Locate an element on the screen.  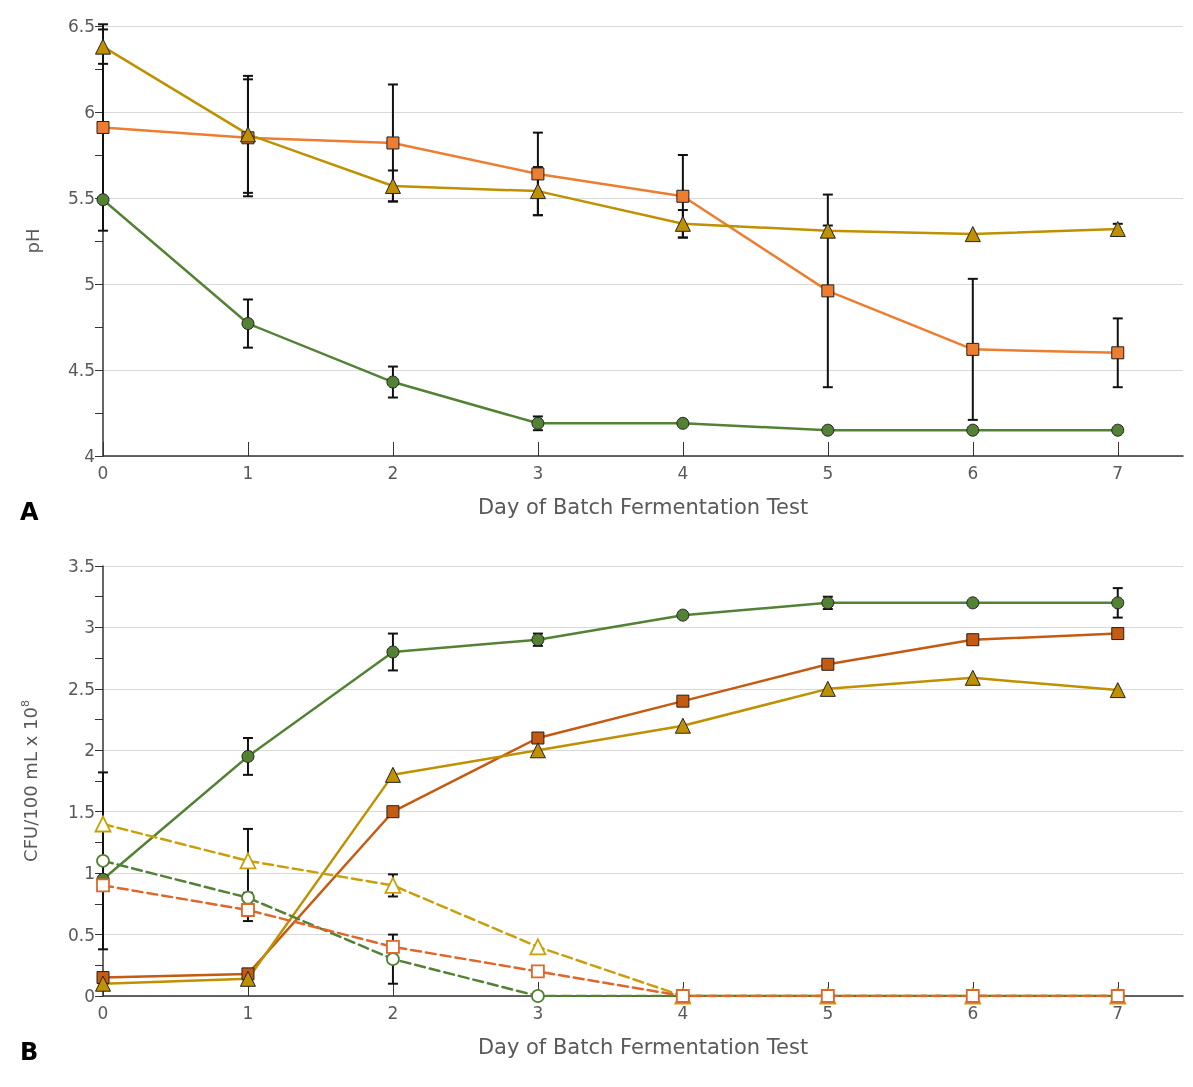
y-tick-label: 3.5 is located at coordinates (81, 566).